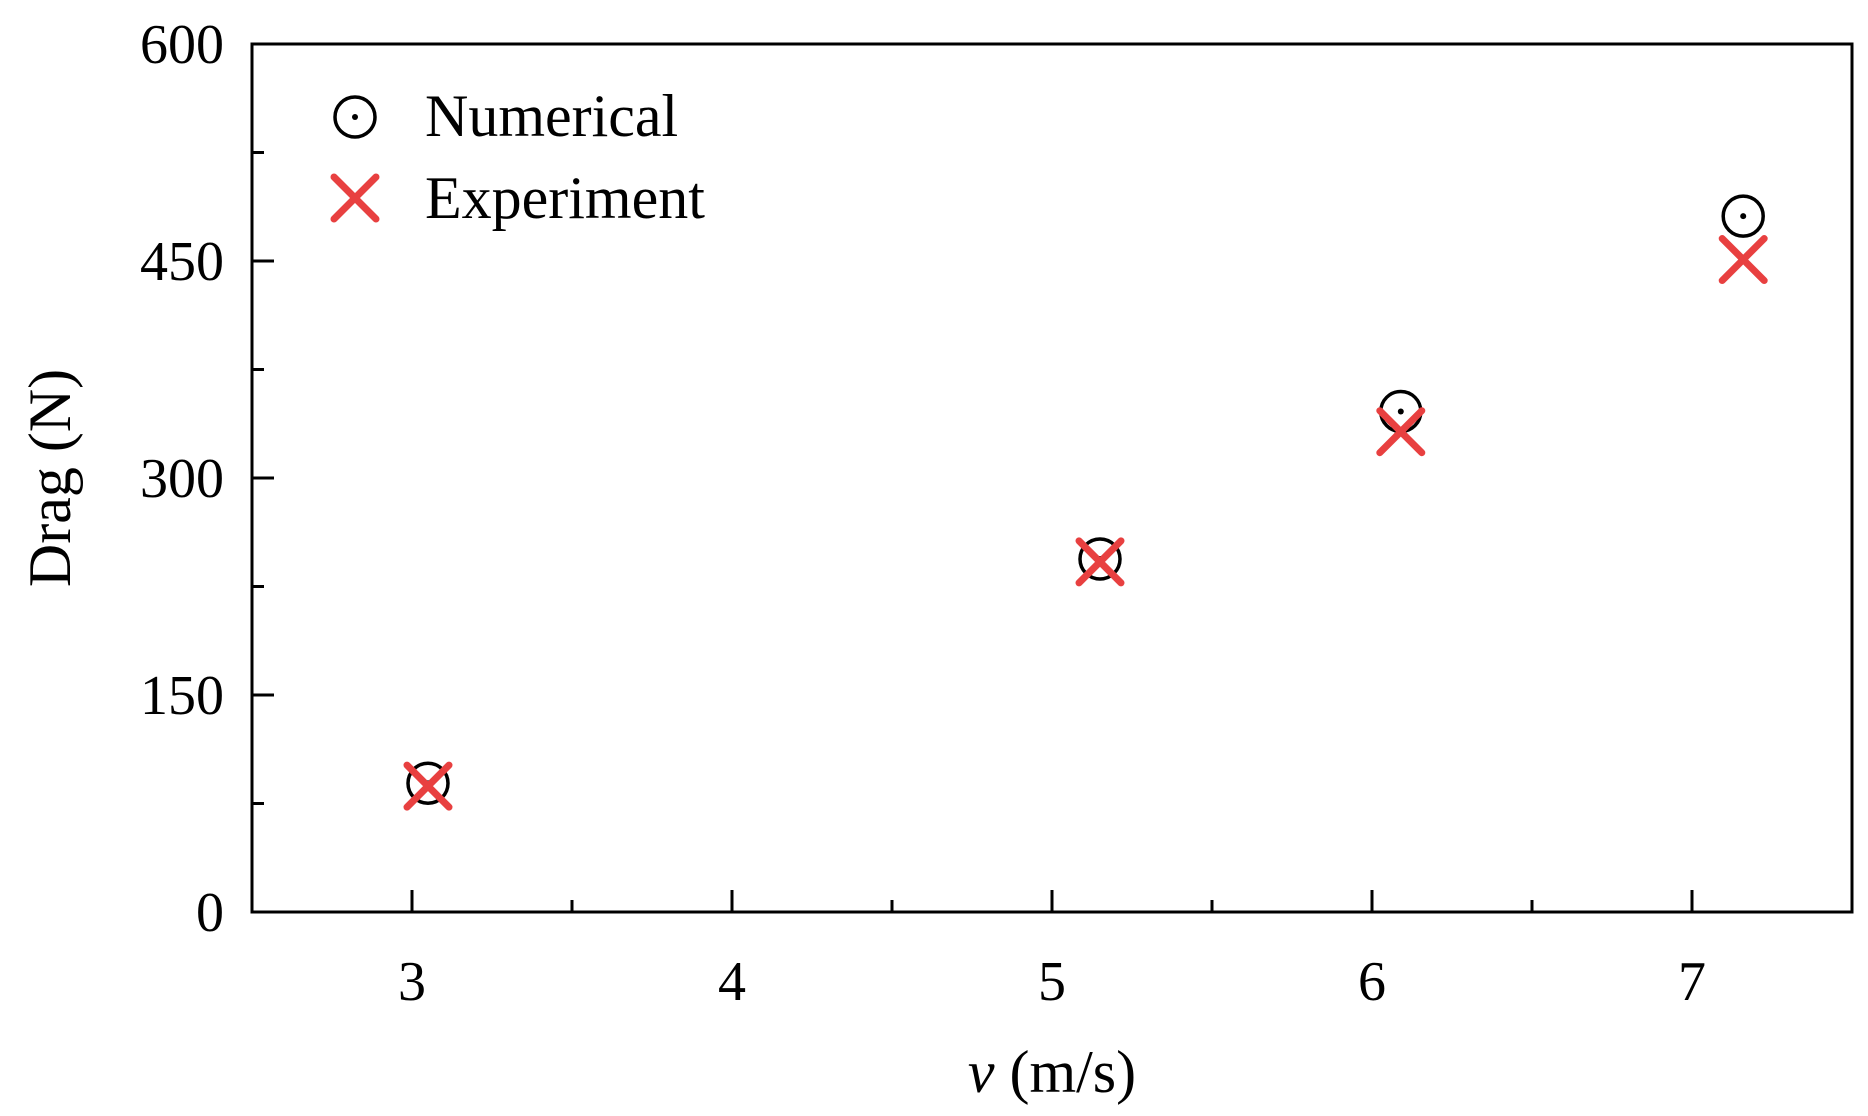 The width and height of the screenshot is (1868, 1116). I want to click on y-tick-label: 450, so click(182, 262).